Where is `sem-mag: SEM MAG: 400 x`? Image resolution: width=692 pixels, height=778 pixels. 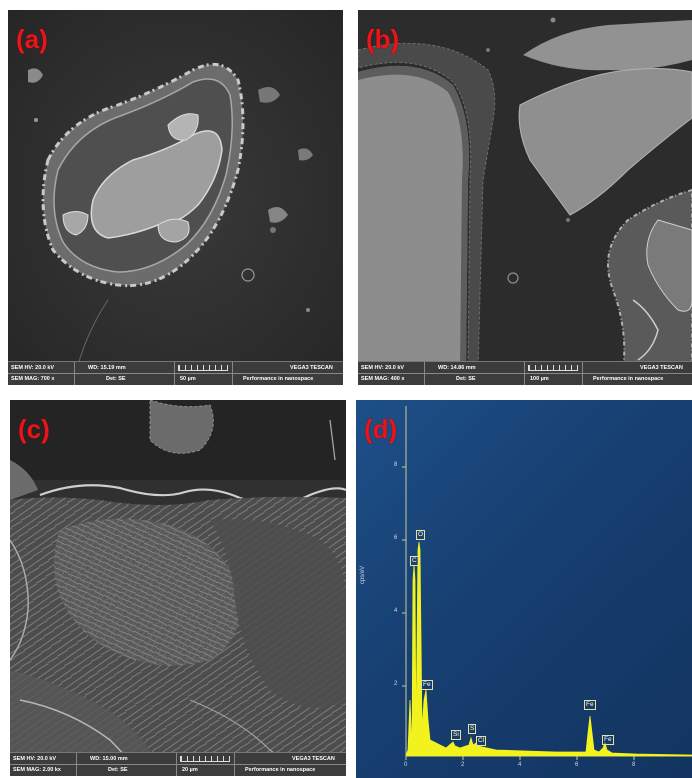
sem-mag: SEM MAG: 400 x is located at coordinates (383, 379).